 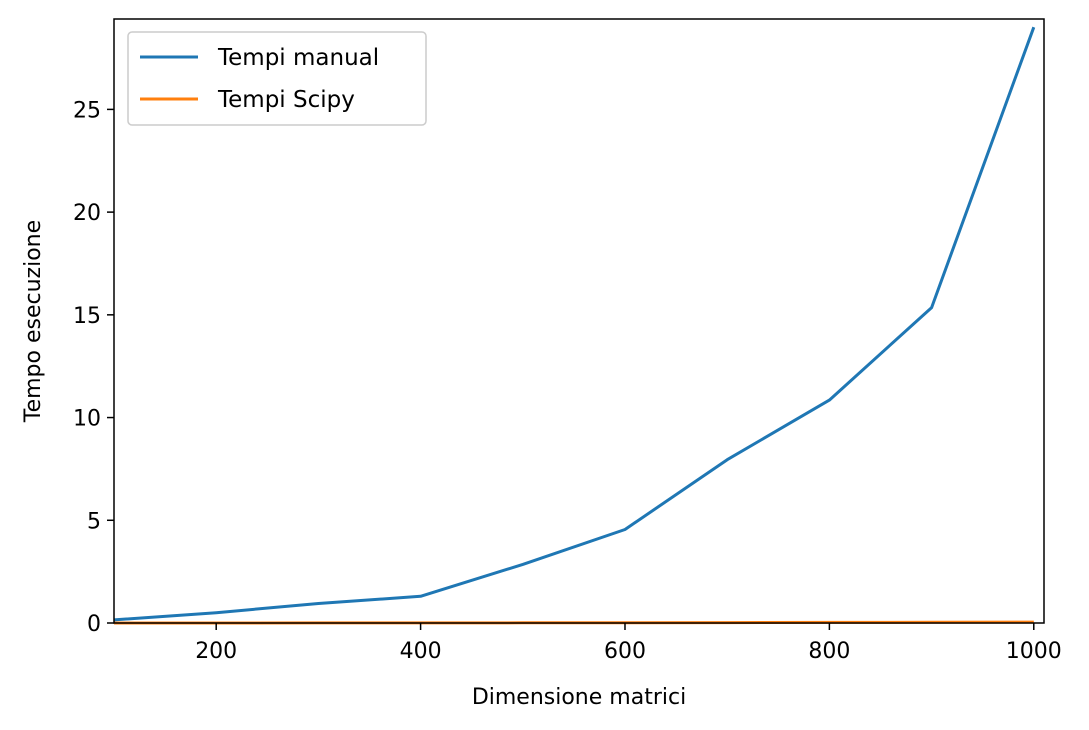 What do you see at coordinates (298, 58) in the screenshot?
I see `legend-label-tempi-manual: Tempi manual` at bounding box center [298, 58].